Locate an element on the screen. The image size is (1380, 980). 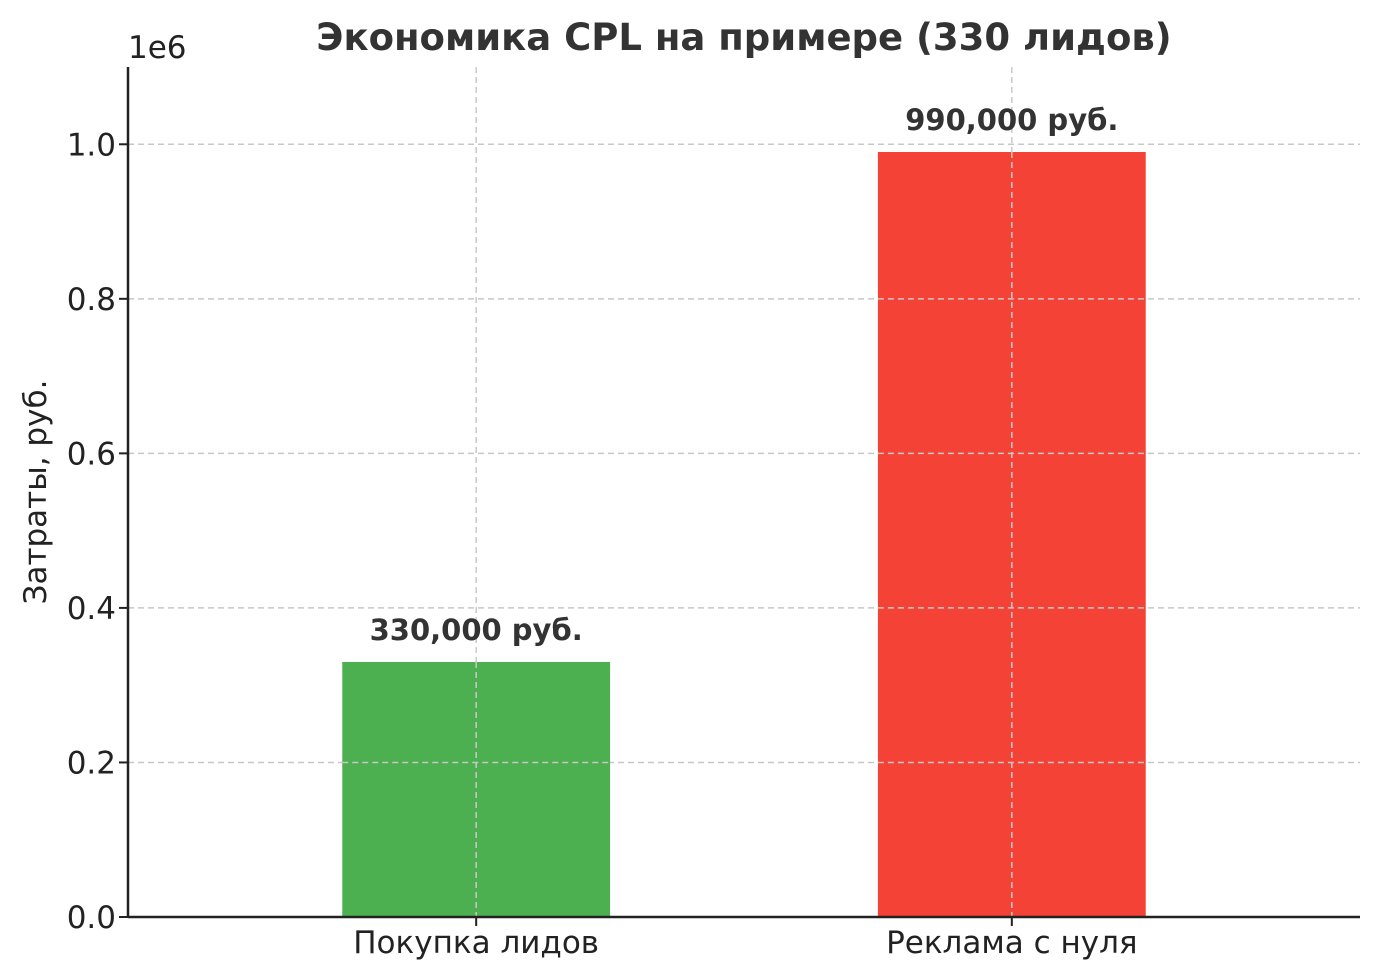
x-tick-label: Покупка лидов is located at coordinates (476, 943).